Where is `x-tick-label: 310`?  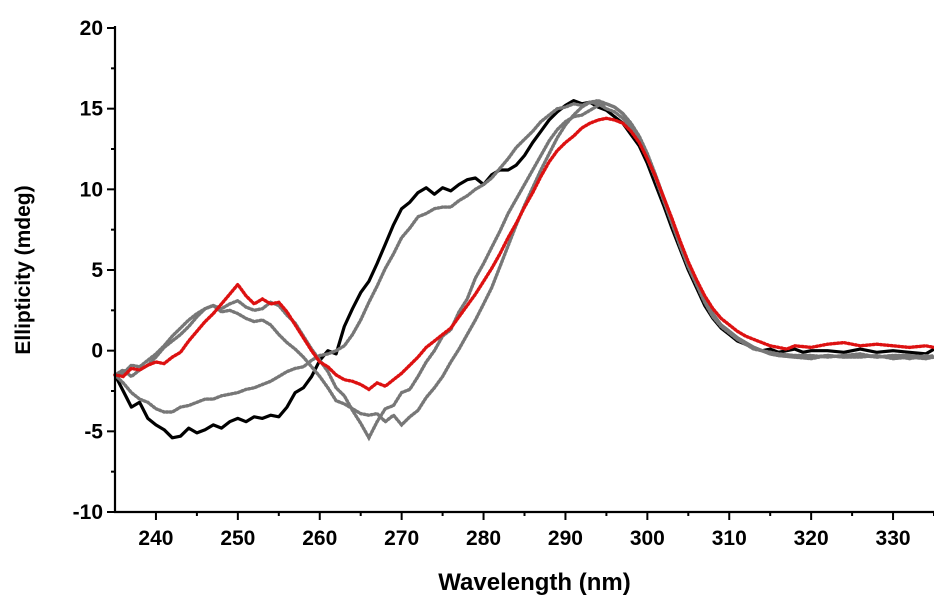 x-tick-label: 310 is located at coordinates (729, 538).